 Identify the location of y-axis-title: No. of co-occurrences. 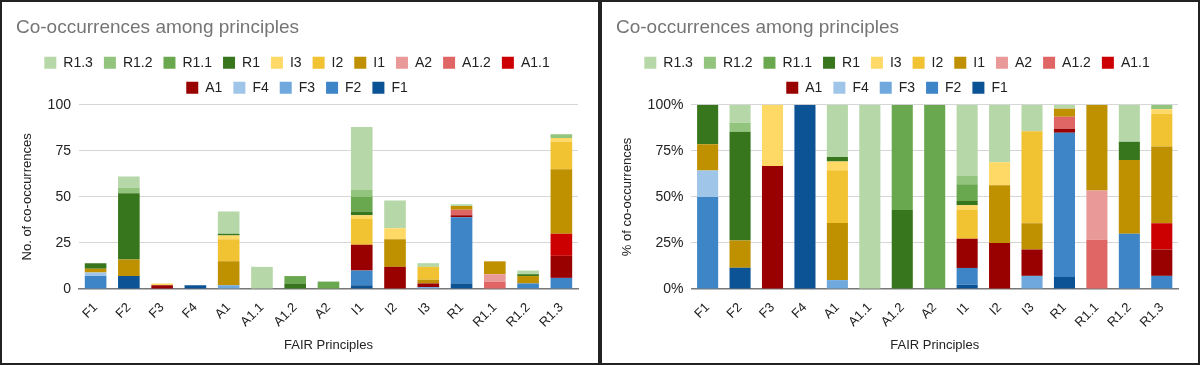
(27, 196).